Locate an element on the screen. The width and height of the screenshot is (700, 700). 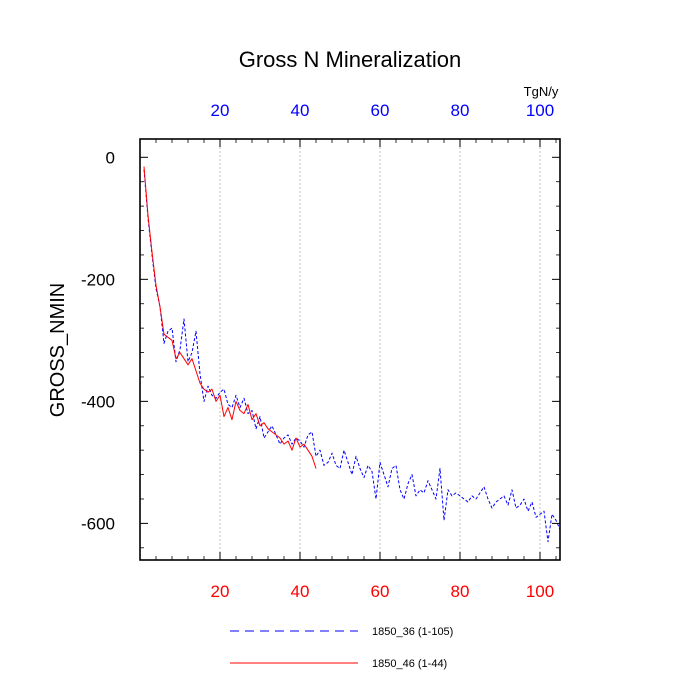
top-axis-unit: TgN/y is located at coordinates (541, 91).